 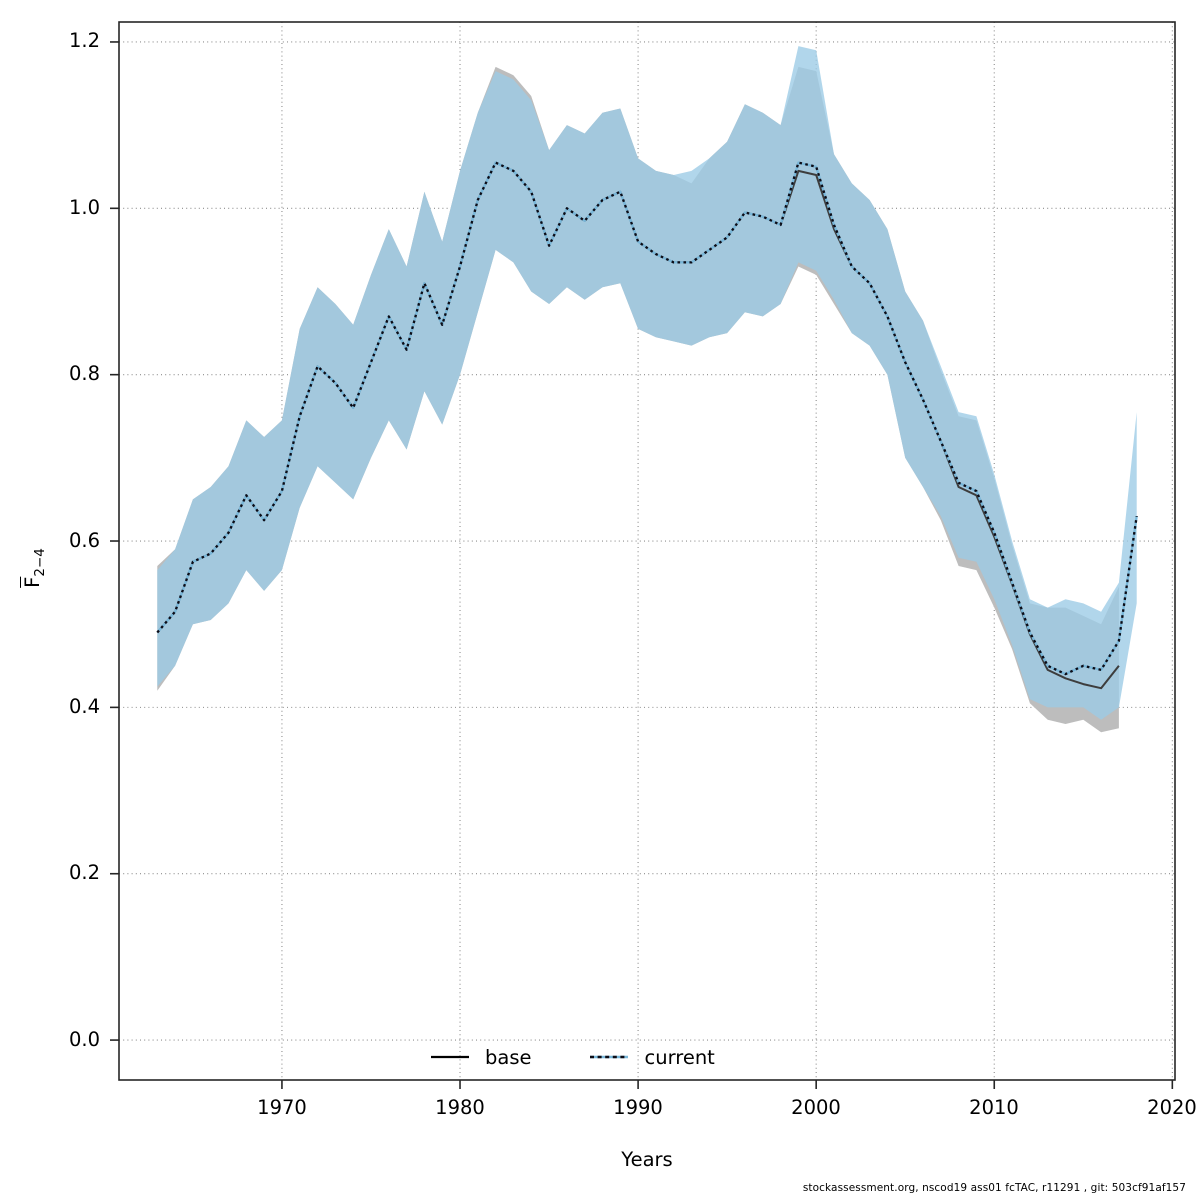 I want to click on y-tick-label: 0.6, so click(x=84, y=540).